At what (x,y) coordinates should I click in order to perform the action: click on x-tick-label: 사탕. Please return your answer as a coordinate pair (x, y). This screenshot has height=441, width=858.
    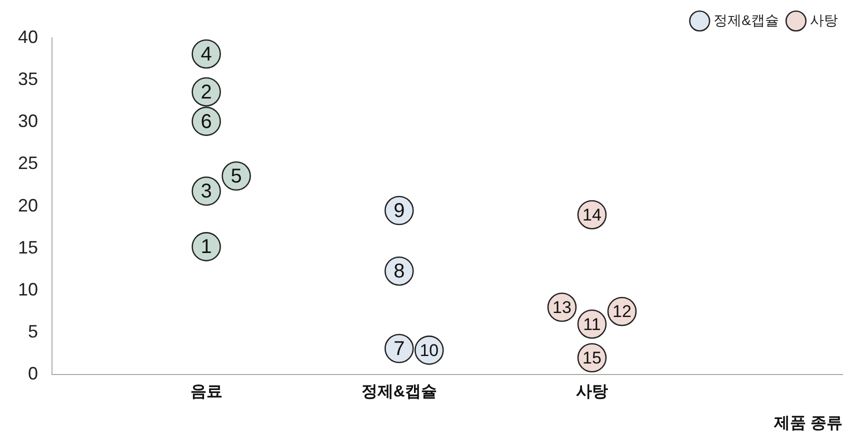
    Looking at the image, I should click on (592, 392).